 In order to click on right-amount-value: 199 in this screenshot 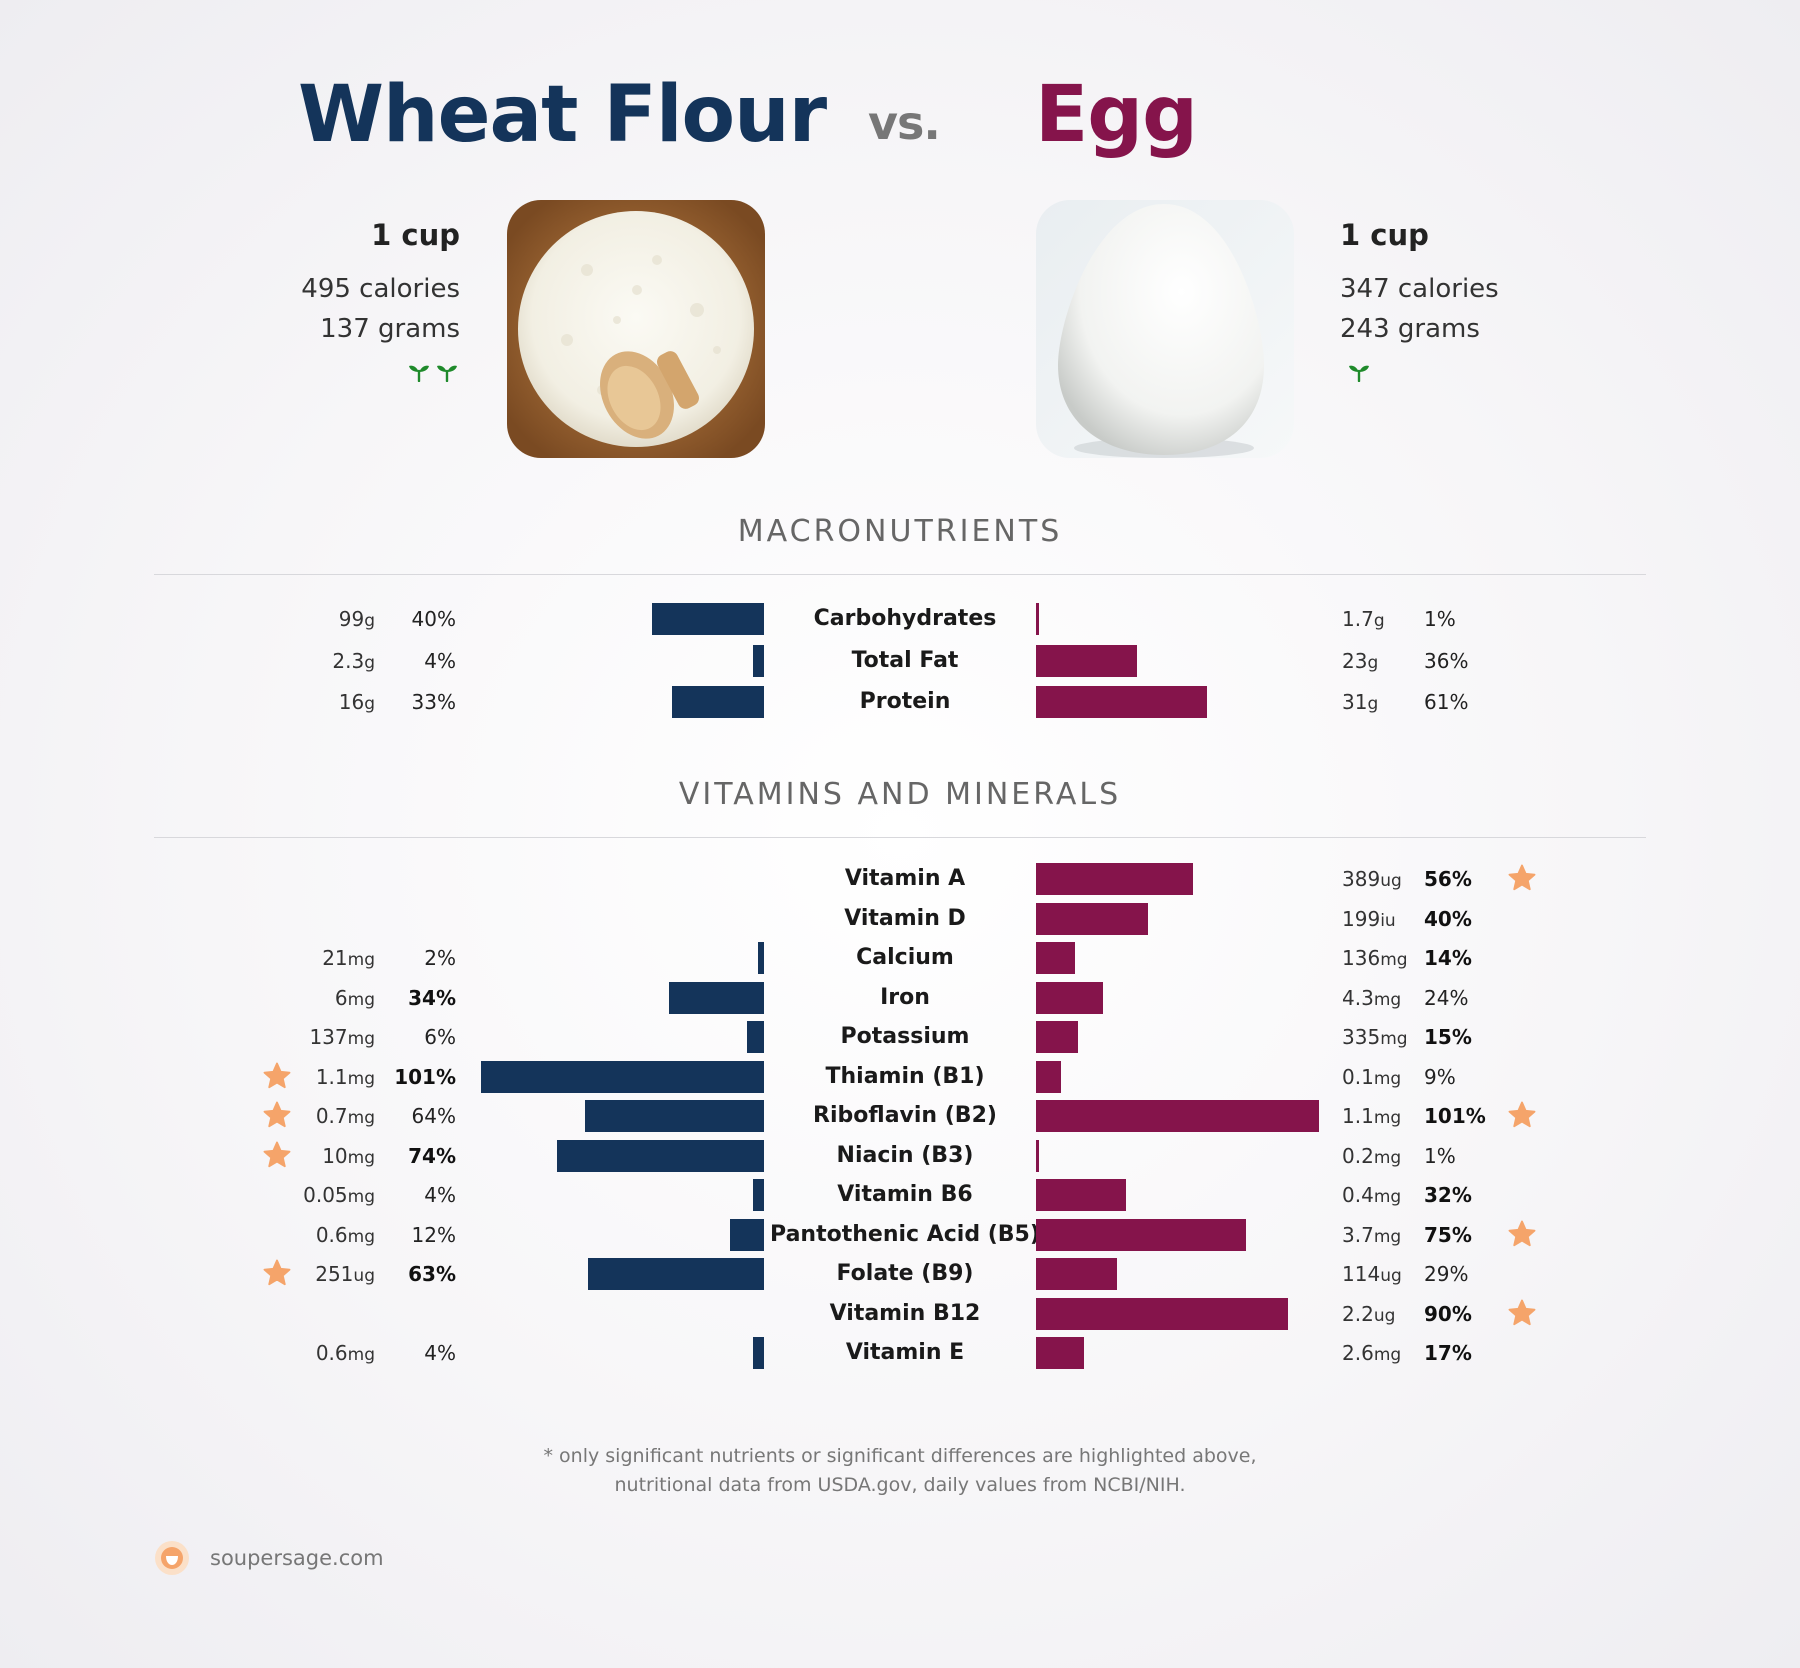, I will do `click(1361, 918)`.